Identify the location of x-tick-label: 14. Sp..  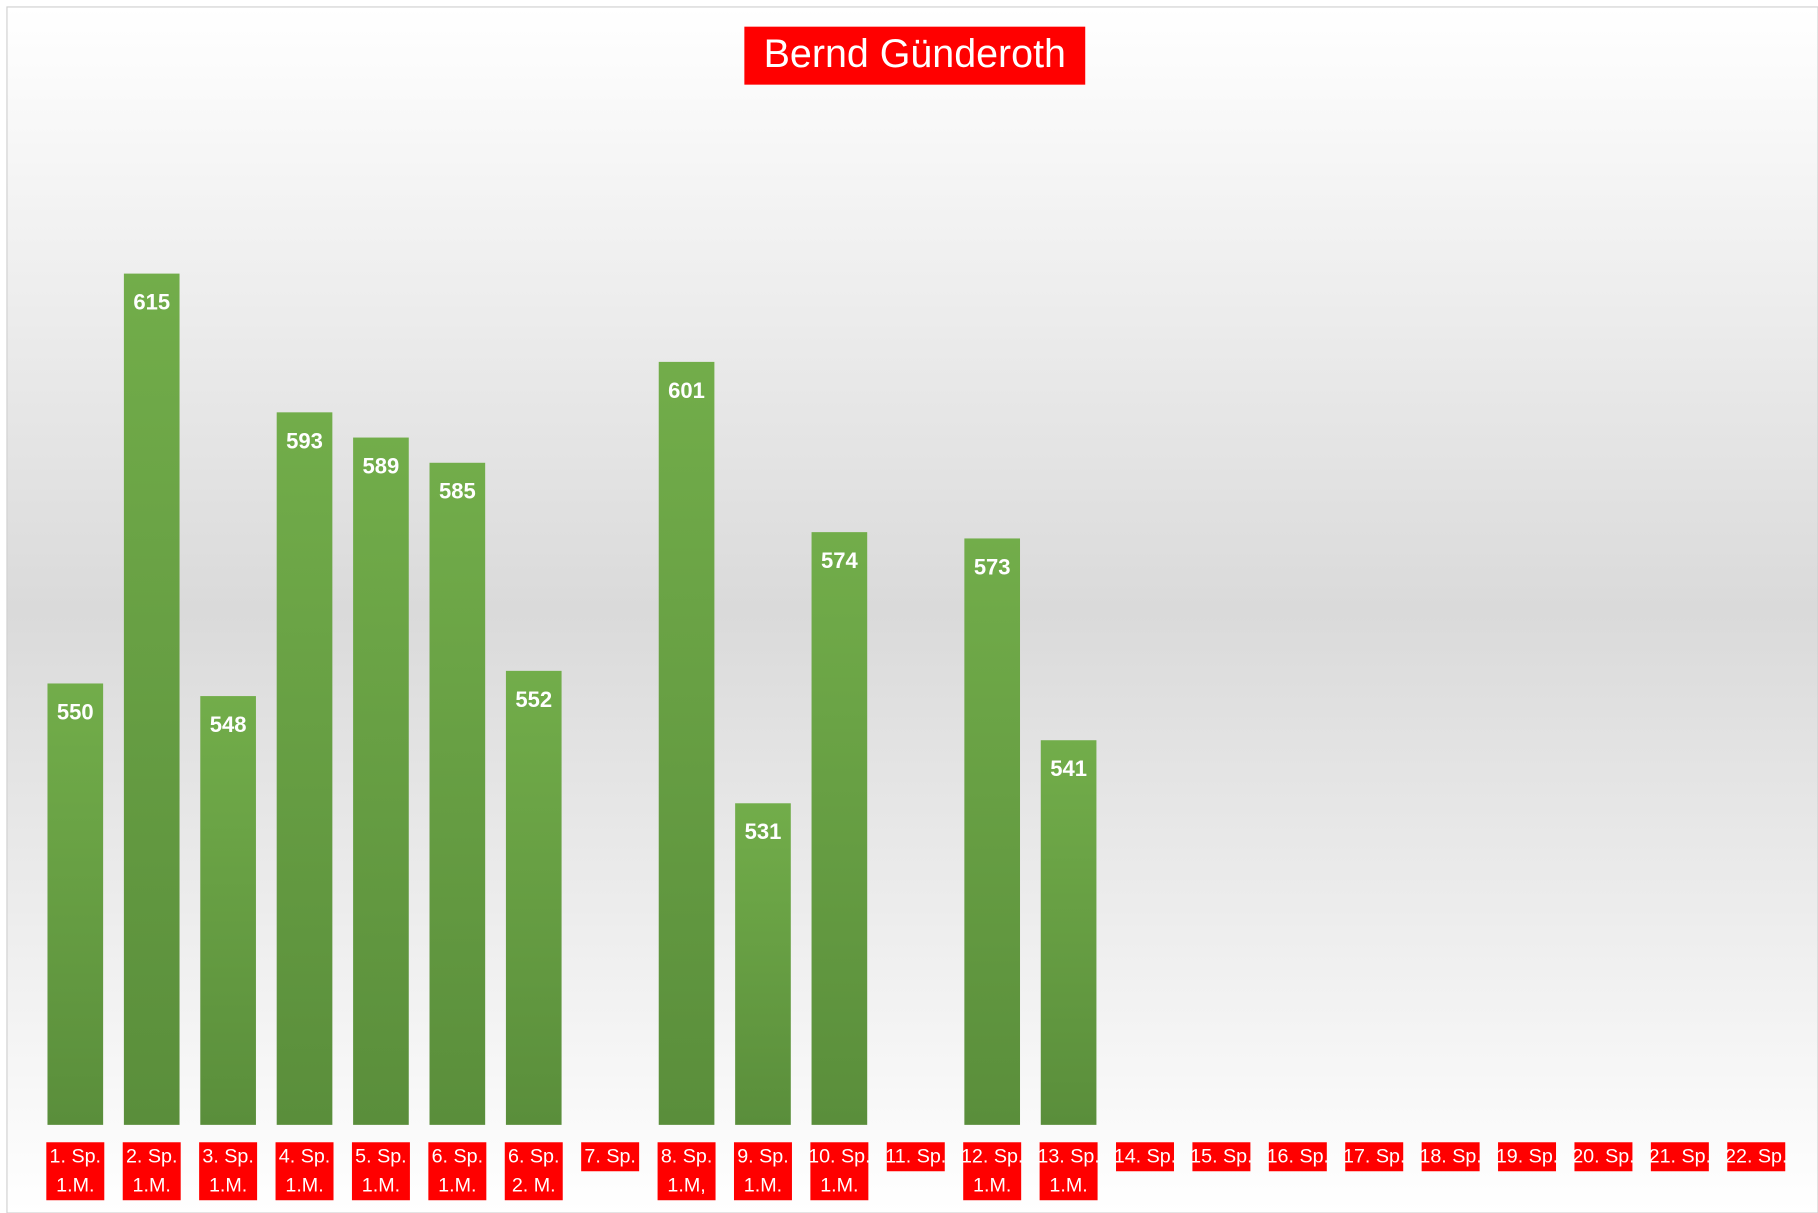
(1145, 1157).